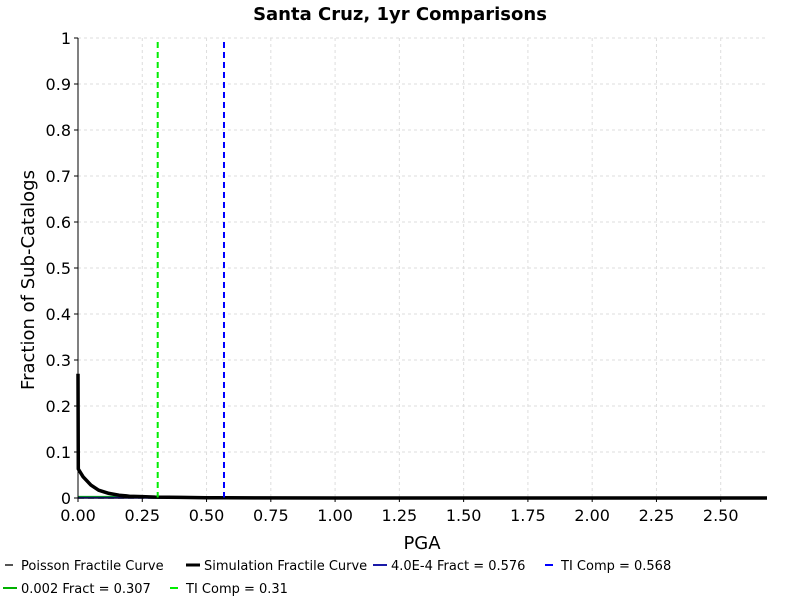  Describe the element at coordinates (285, 566) in the screenshot. I see `legend-label: Simulation Fractile Curve` at that location.